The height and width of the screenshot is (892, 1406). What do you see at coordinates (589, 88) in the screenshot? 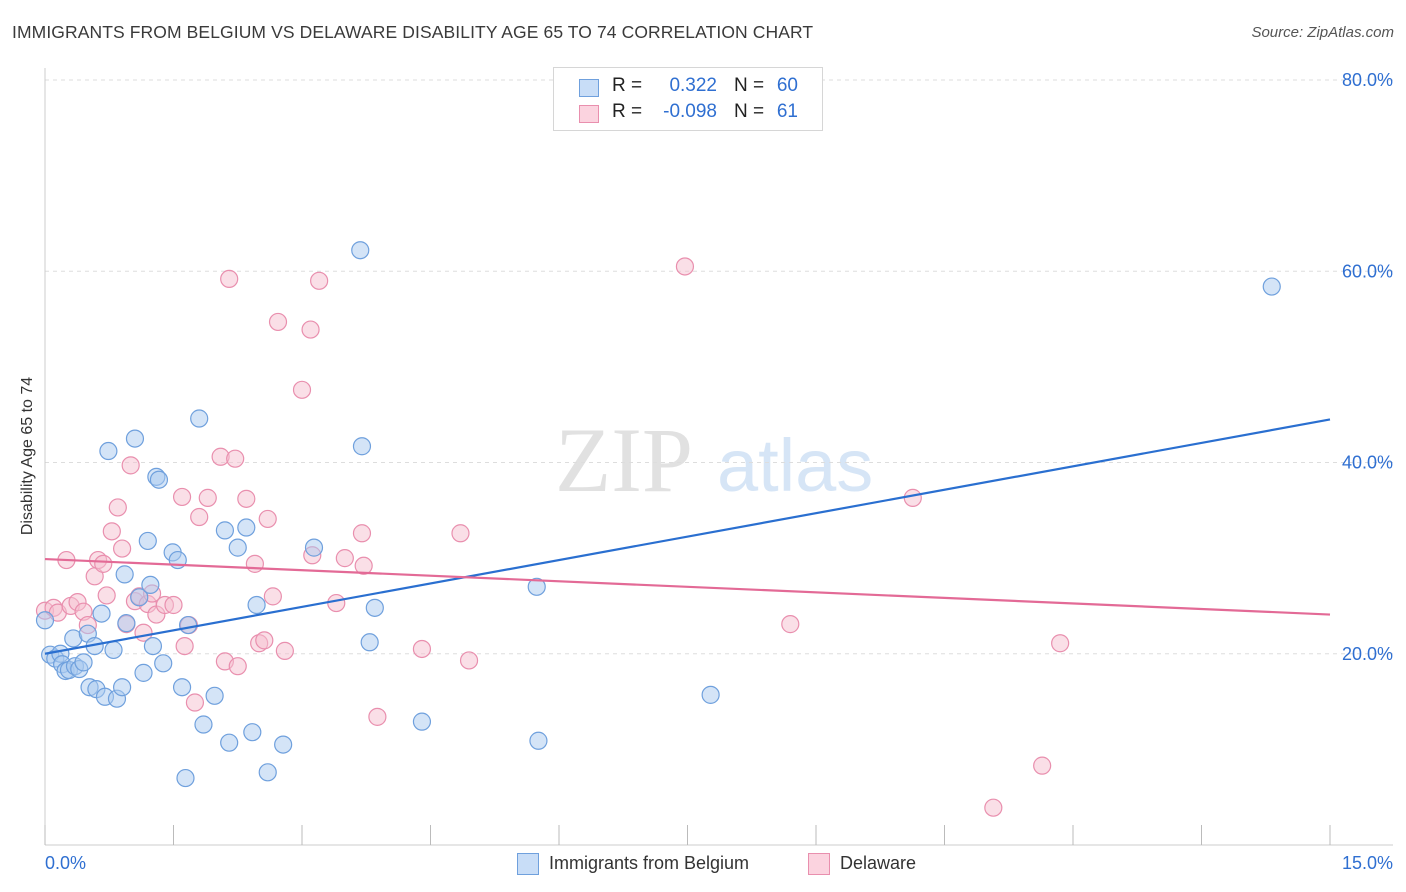
I see `stats-swatch-belgium` at bounding box center [589, 88].